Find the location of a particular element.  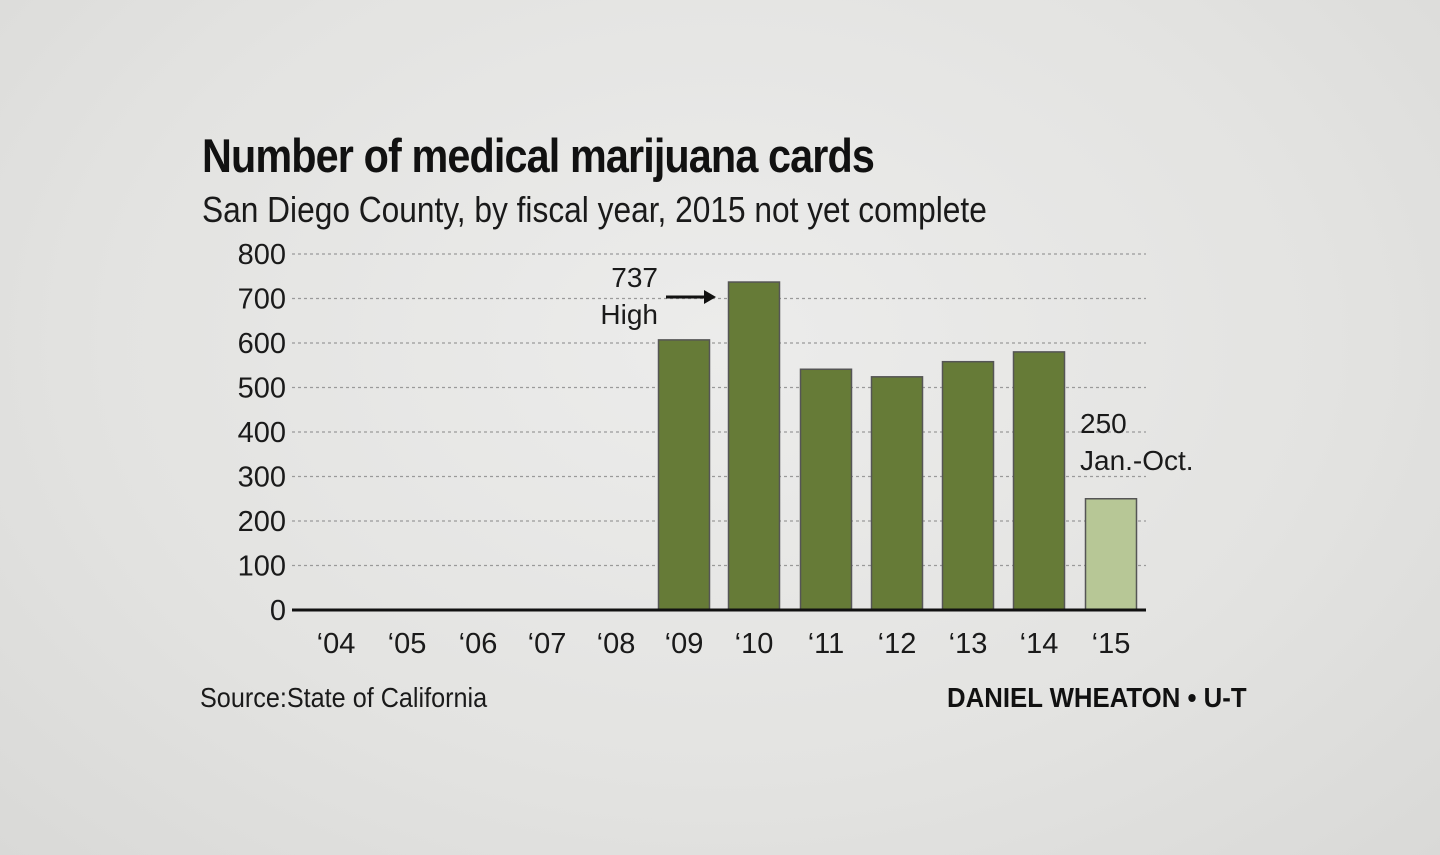

source-note: Source:State of California is located at coordinates (344, 697).